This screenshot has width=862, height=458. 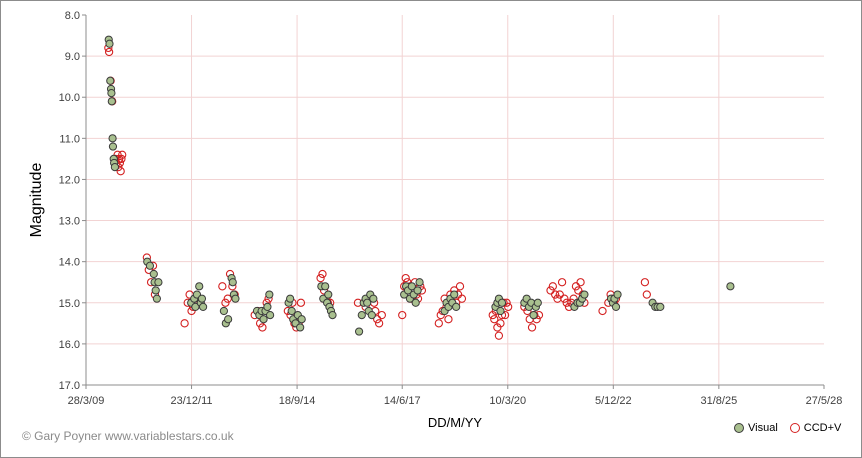 What do you see at coordinates (69, 98) in the screenshot?
I see `y-tick-label: 10.0` at bounding box center [69, 98].